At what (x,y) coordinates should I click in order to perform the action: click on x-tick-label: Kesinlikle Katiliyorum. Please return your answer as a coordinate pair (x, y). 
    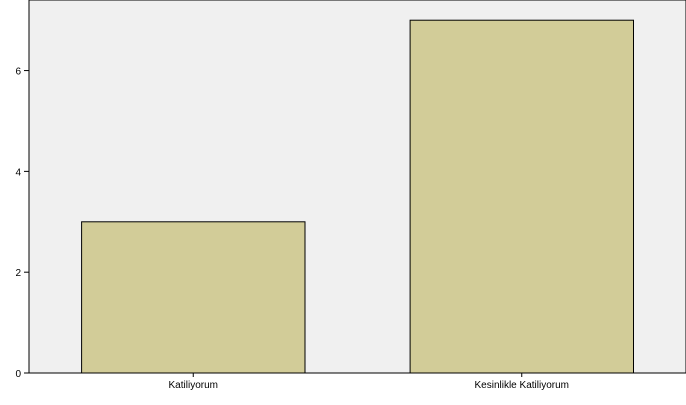
    Looking at the image, I should click on (522, 385).